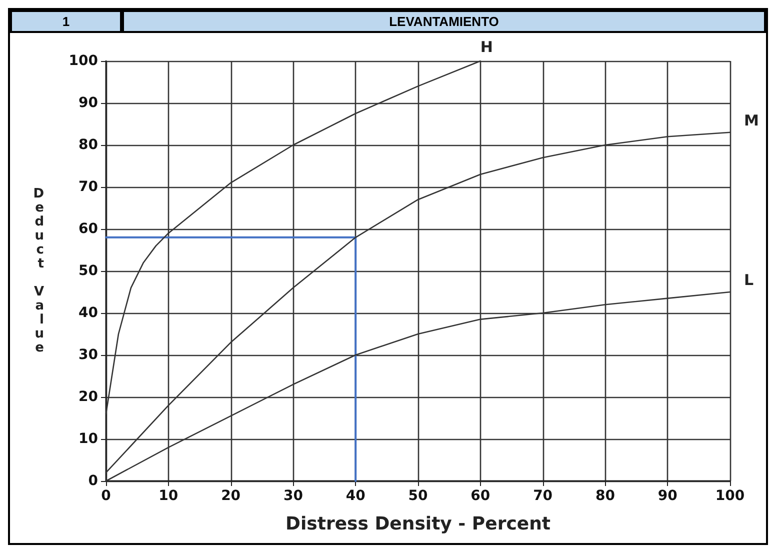 The width and height of the screenshot is (776, 554). What do you see at coordinates (543, 496) in the screenshot?
I see `x-tick-label: 70` at bounding box center [543, 496].